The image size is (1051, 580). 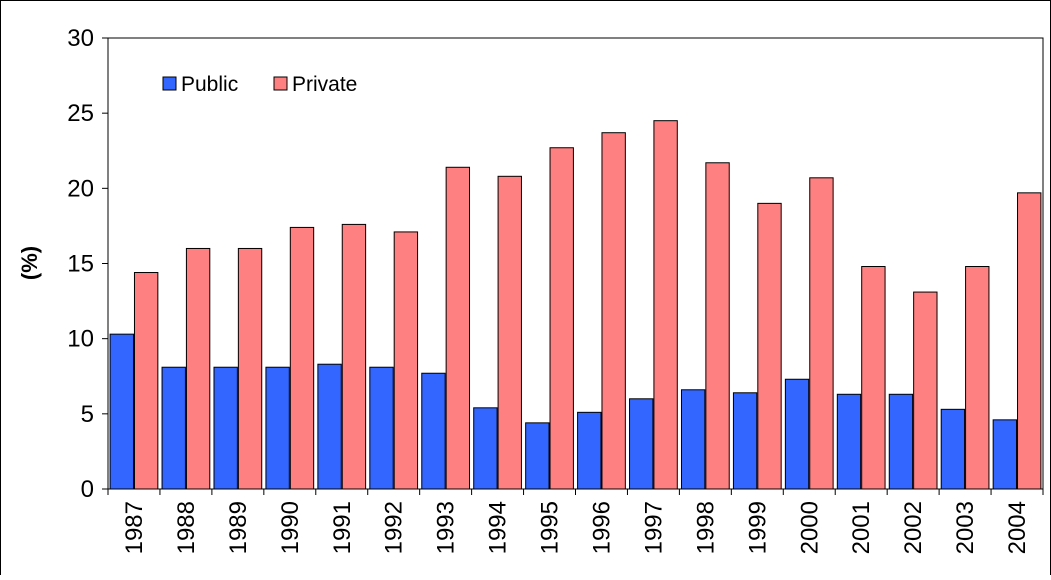 I want to click on y-tick-label: 30, so click(x=80, y=38).